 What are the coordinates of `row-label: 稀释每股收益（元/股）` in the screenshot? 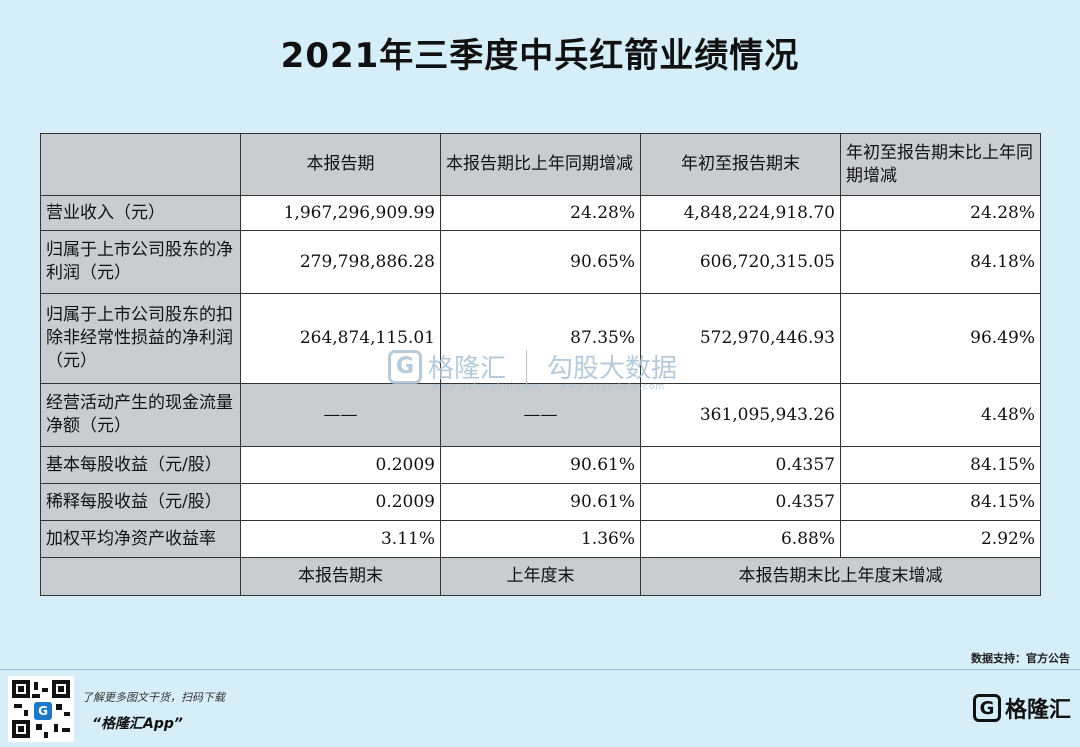 It's located at (140, 502).